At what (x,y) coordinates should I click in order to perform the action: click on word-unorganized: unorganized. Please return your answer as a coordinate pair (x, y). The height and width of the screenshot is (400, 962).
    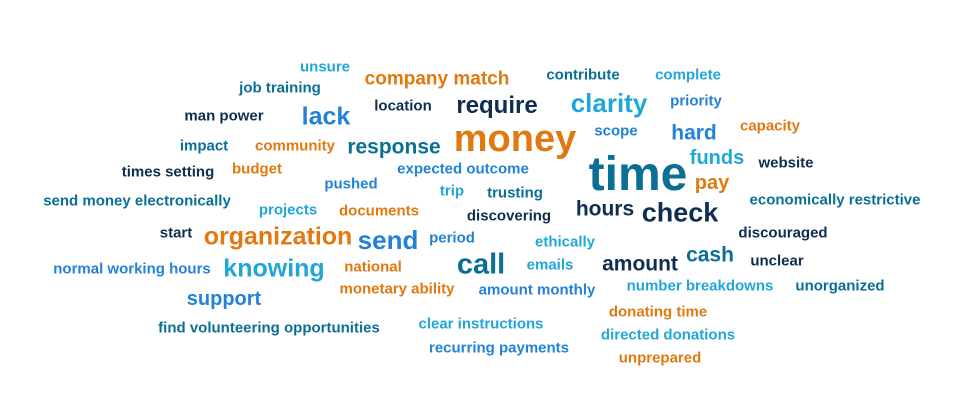
    Looking at the image, I should click on (840, 286).